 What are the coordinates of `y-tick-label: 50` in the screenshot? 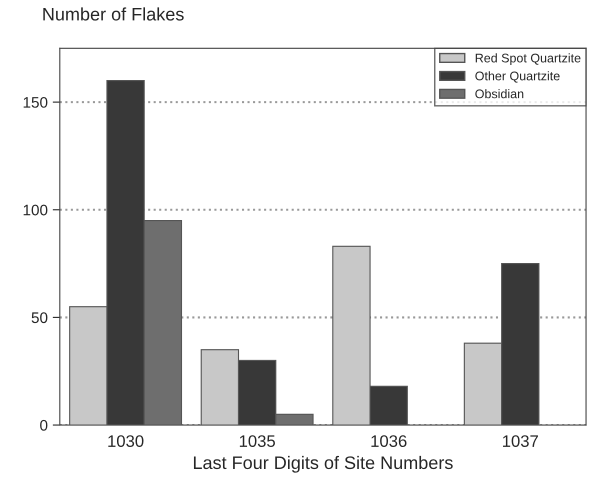 It's located at (40, 318).